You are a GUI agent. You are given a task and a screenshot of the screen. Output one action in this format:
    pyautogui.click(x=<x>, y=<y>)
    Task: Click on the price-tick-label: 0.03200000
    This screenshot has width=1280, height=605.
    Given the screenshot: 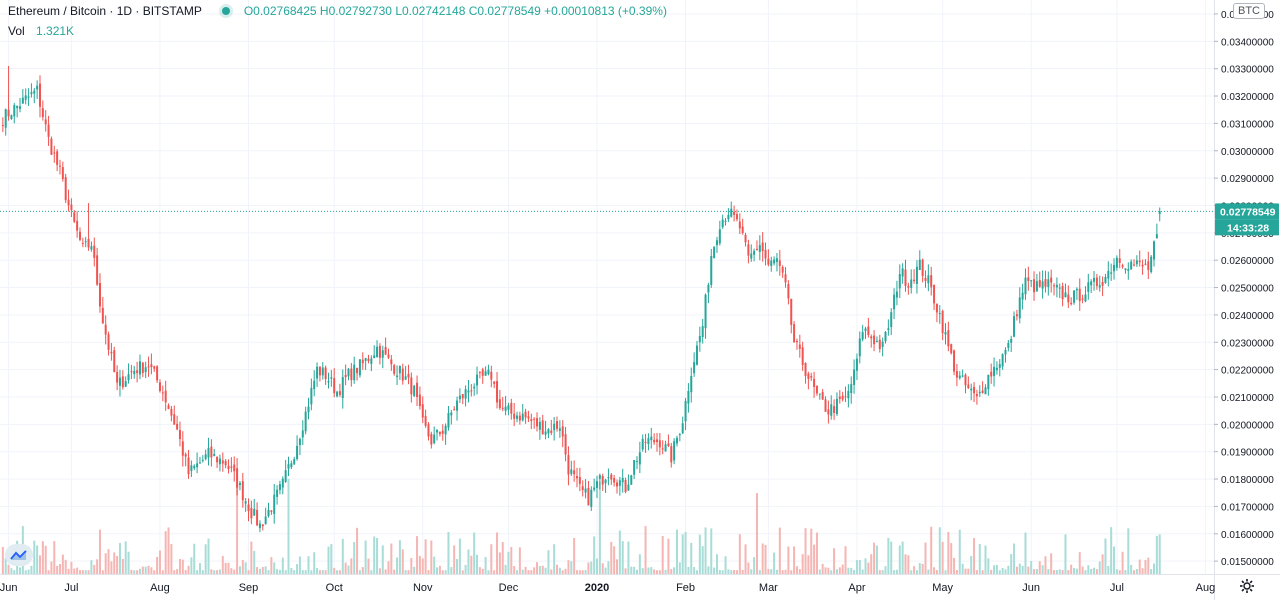 What is the action you would take?
    pyautogui.click(x=1247, y=97)
    